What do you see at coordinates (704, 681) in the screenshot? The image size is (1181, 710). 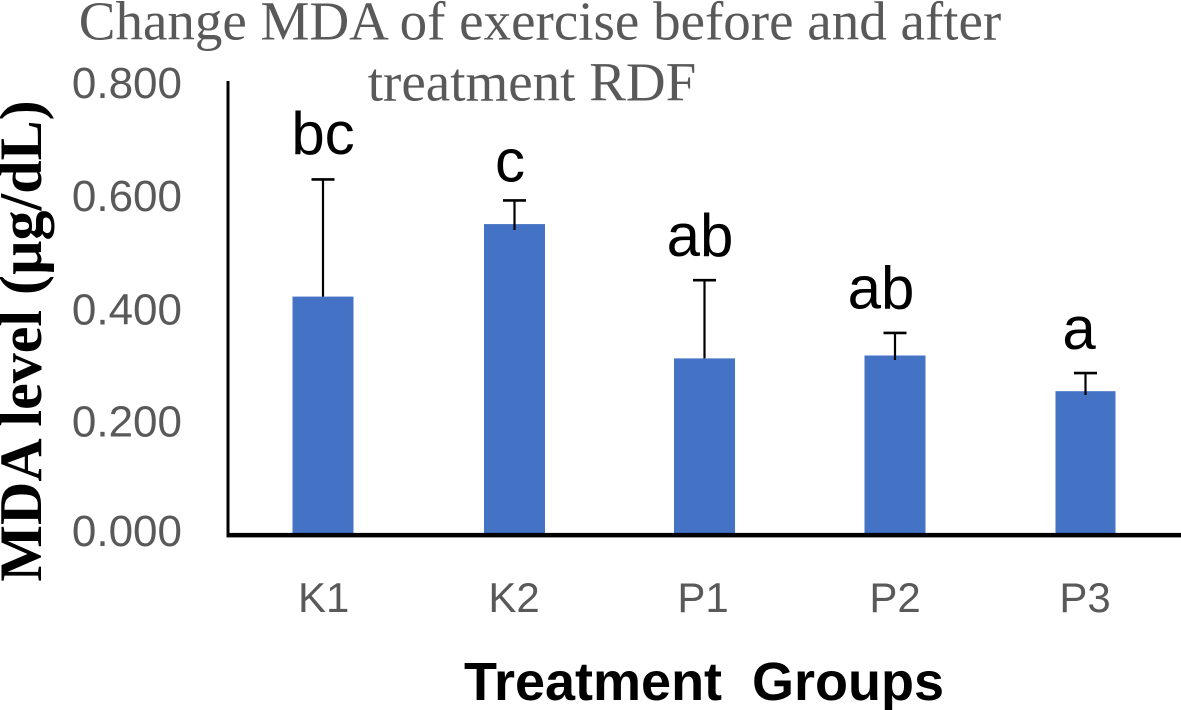 I see `svg-text: Treatment Groups` at bounding box center [704, 681].